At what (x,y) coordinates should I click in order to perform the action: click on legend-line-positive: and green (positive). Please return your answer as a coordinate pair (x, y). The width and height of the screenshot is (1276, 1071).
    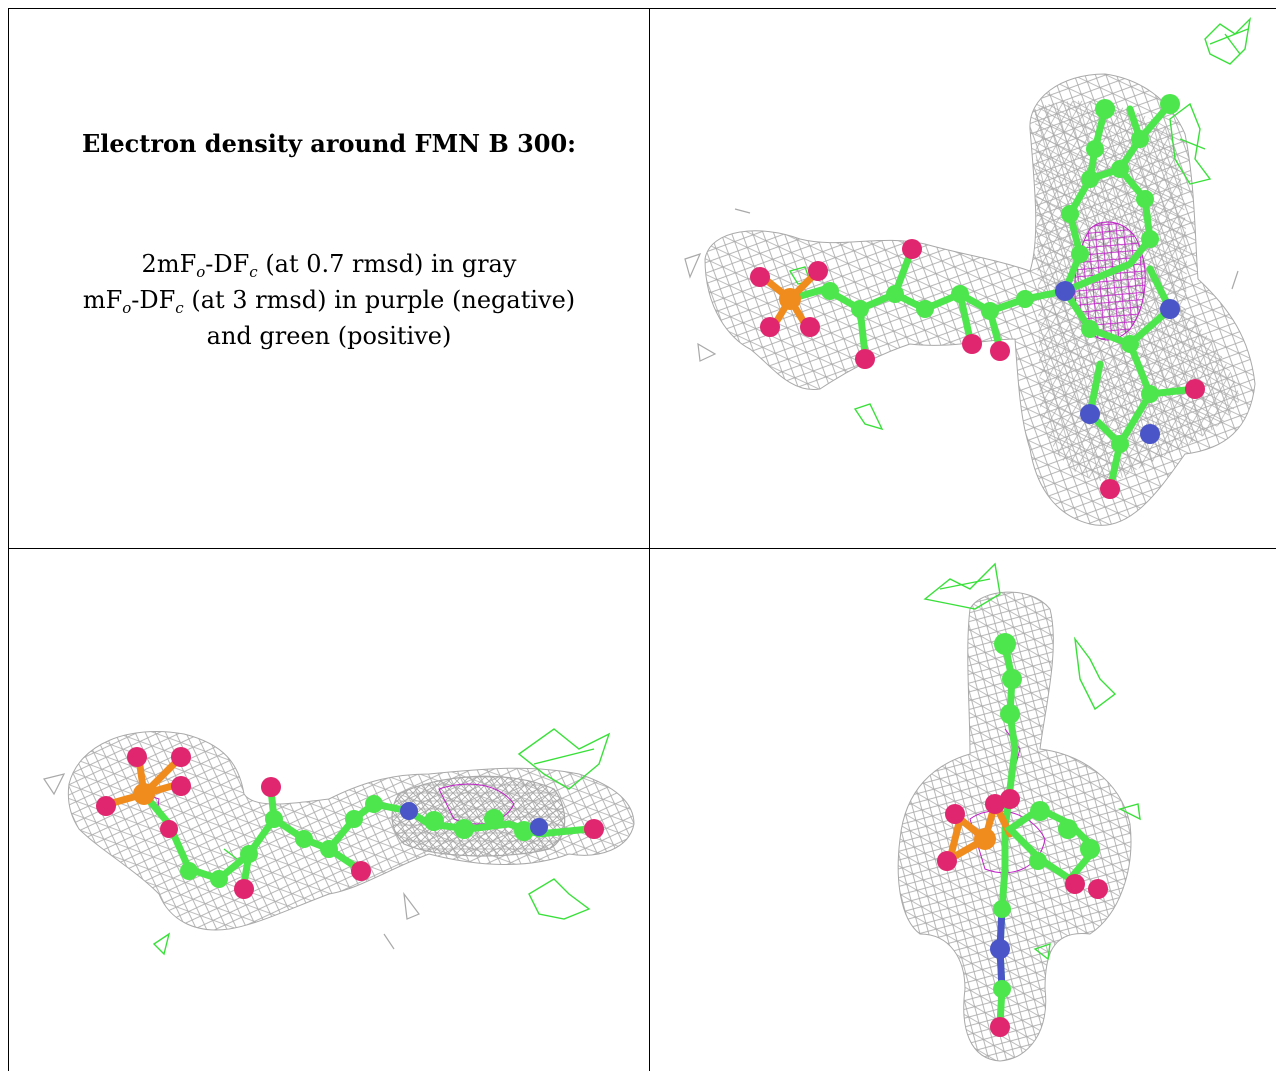
    Looking at the image, I should click on (329, 336).